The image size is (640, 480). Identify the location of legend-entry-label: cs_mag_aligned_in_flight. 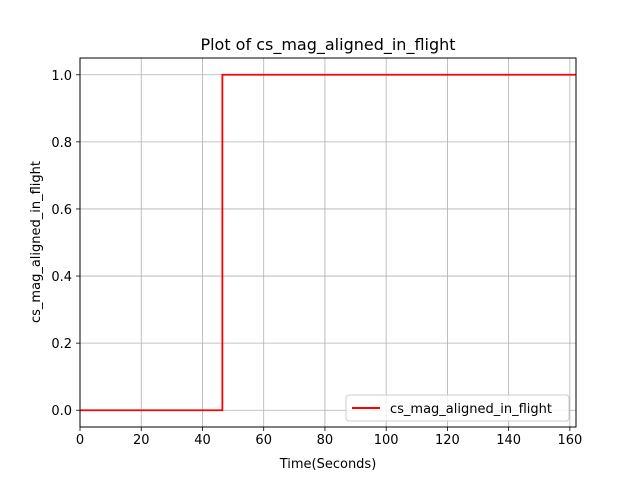
(471, 409).